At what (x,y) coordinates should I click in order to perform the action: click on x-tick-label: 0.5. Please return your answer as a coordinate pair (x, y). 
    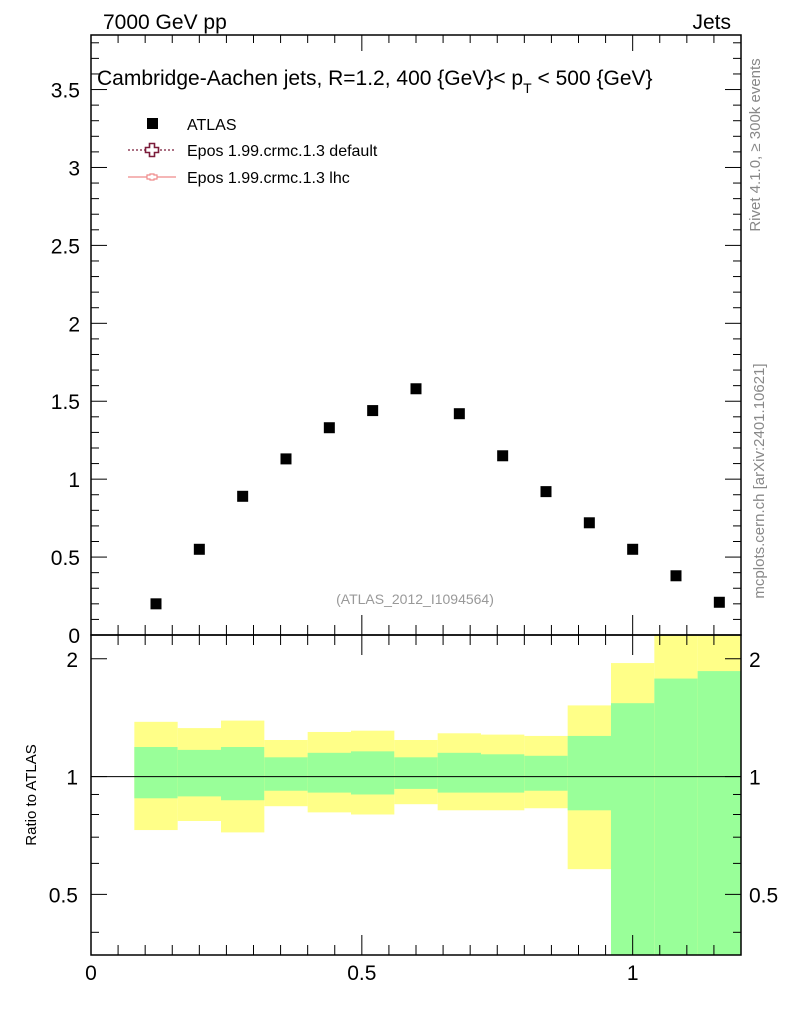
    Looking at the image, I should click on (361, 973).